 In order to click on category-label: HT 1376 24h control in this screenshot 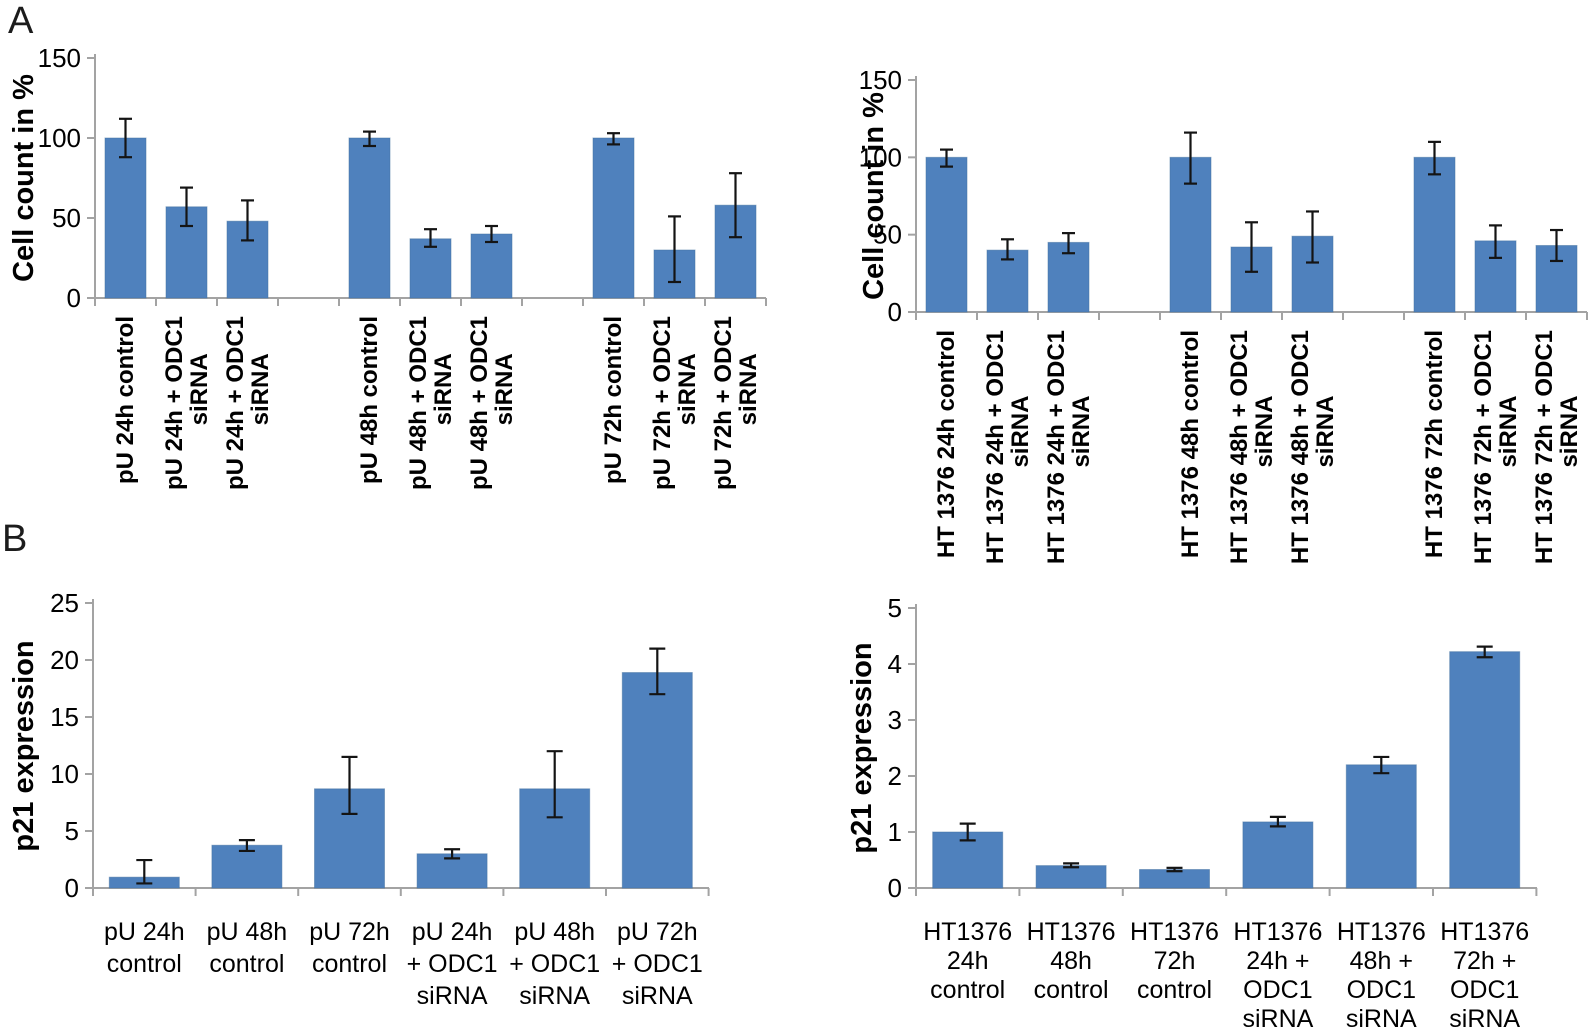, I will do `click(946, 444)`.